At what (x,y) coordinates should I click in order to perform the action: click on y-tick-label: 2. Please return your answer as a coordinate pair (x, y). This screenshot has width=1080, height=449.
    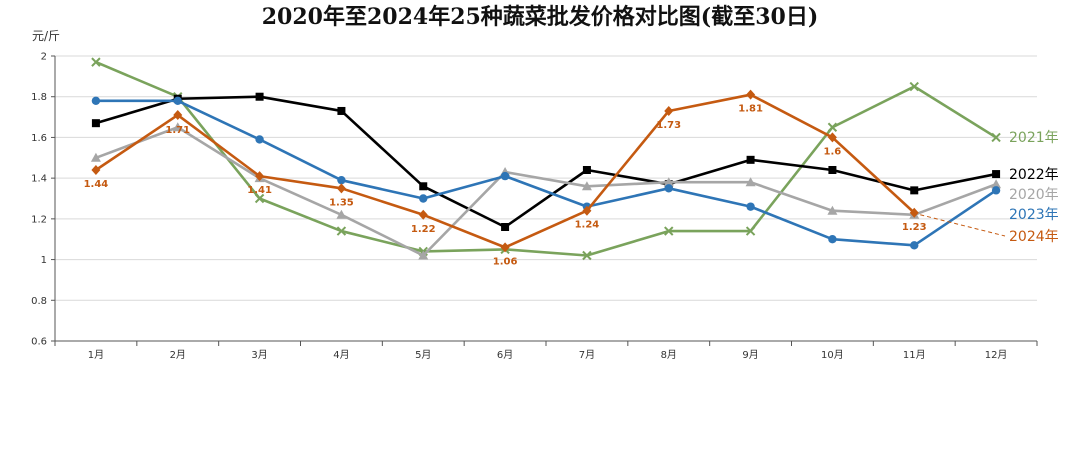
    Looking at the image, I should click on (44, 57).